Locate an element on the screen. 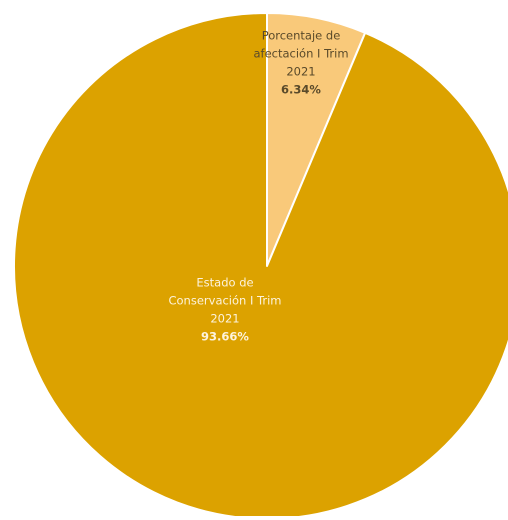 This screenshot has width=508, height=520. slice-value-label: 93.66% is located at coordinates (225, 337).